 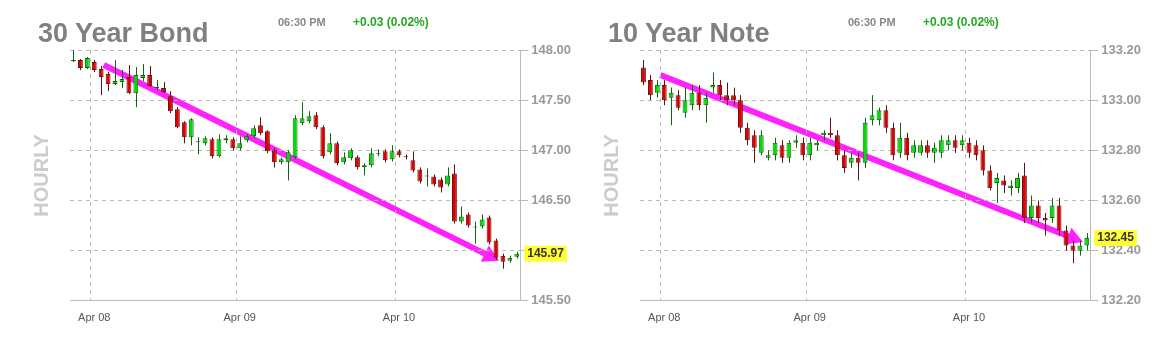 What do you see at coordinates (1116, 237) in the screenshot?
I see `text: 132.45` at bounding box center [1116, 237].